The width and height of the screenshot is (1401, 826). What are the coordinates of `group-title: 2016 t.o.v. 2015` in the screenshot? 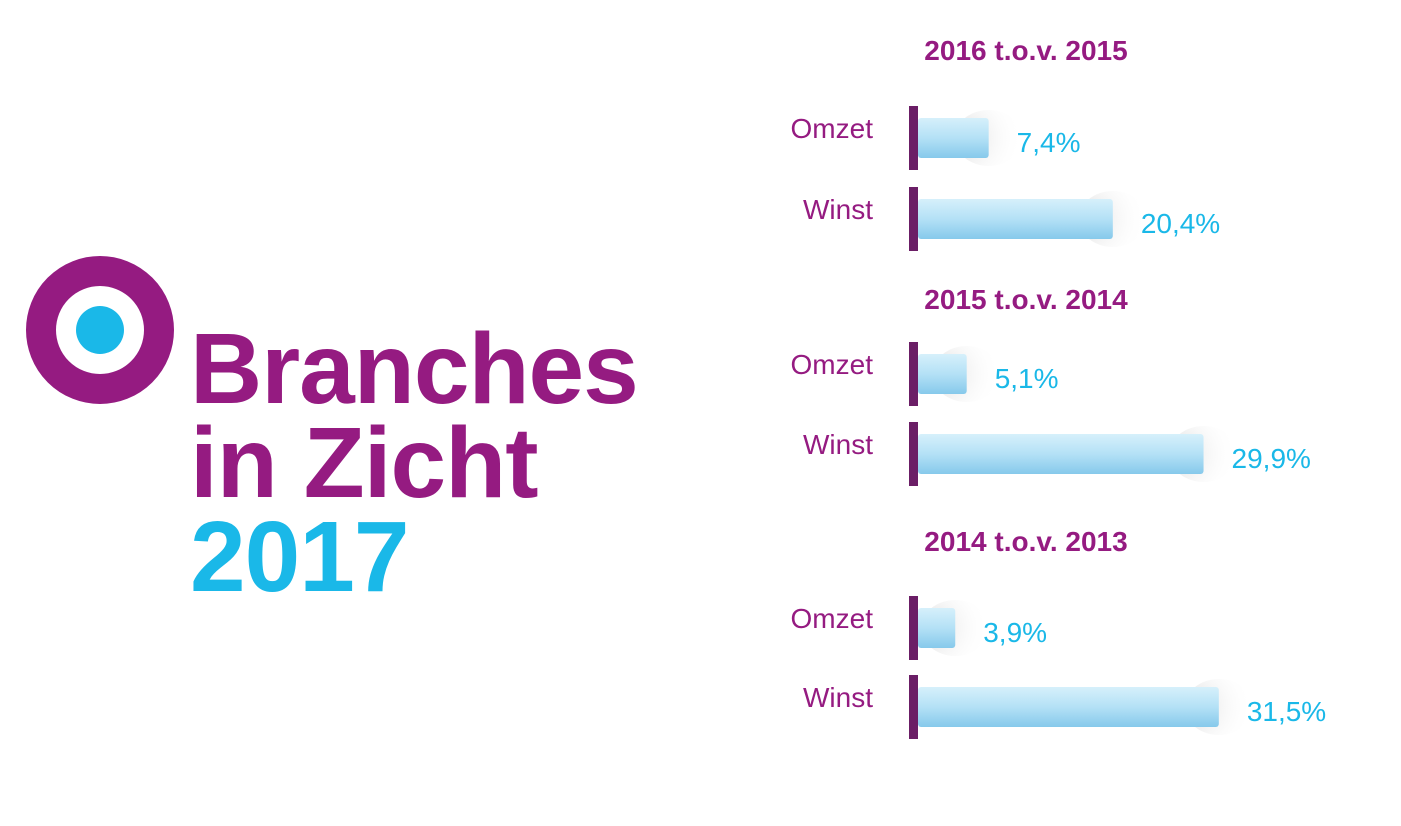 It's located at (1025, 50).